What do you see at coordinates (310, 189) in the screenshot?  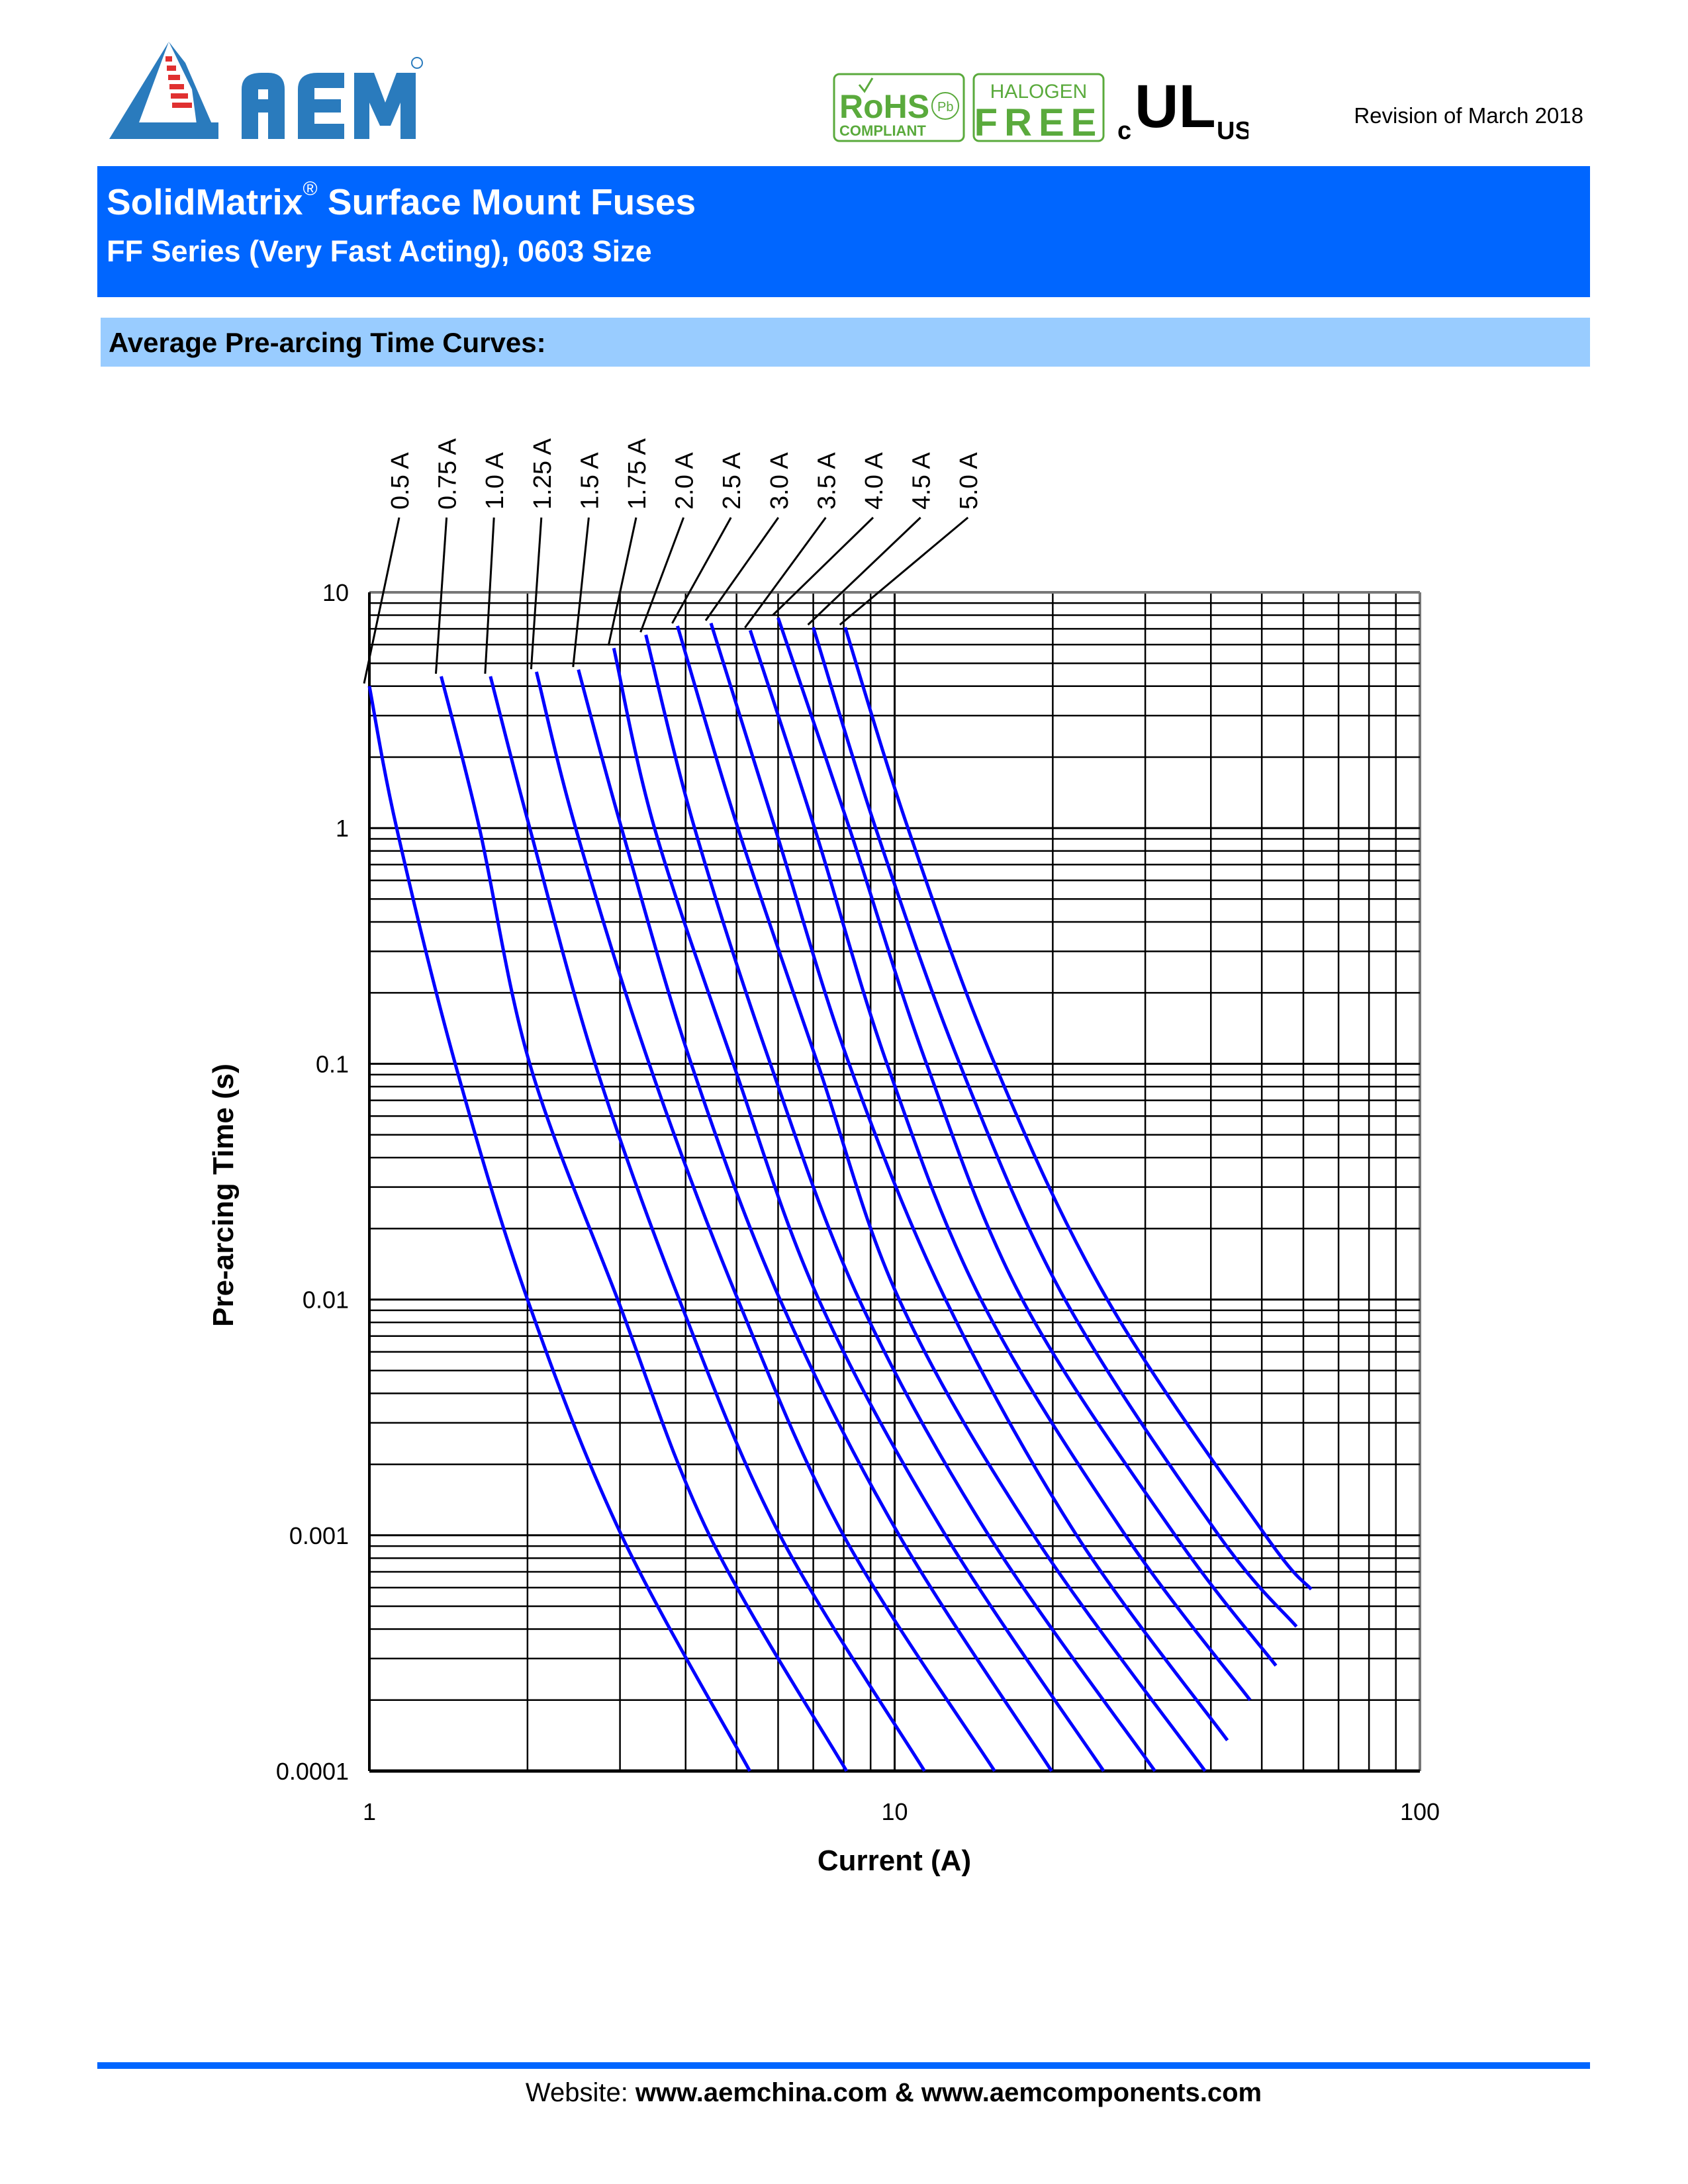 I see `registered-mark: ®` at bounding box center [310, 189].